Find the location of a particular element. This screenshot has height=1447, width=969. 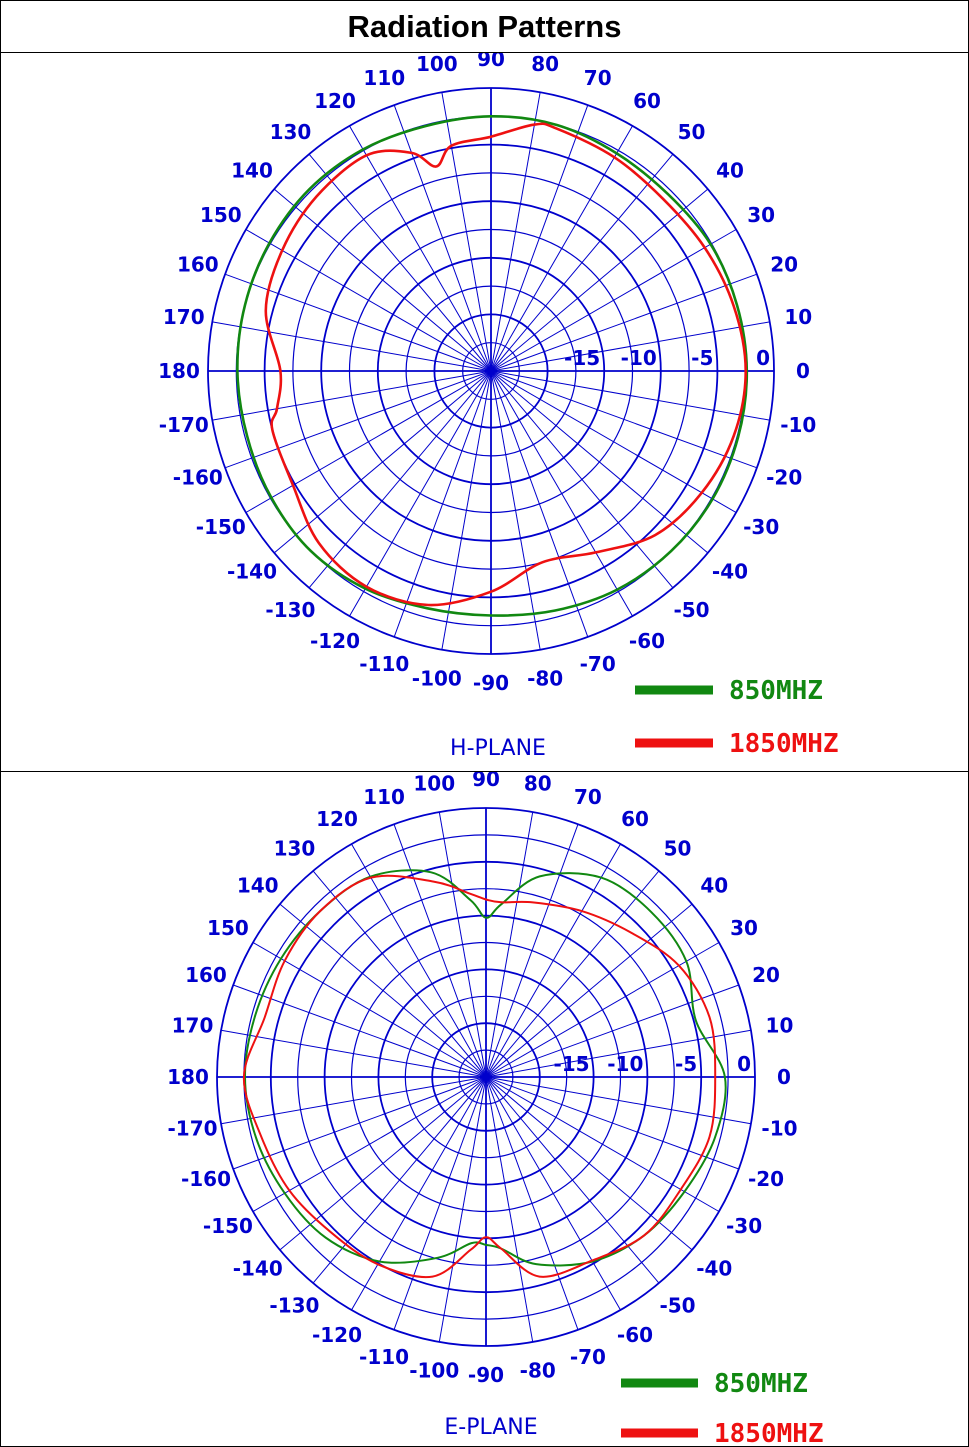

angle-tick-label: -80 is located at coordinates (538, 1370).